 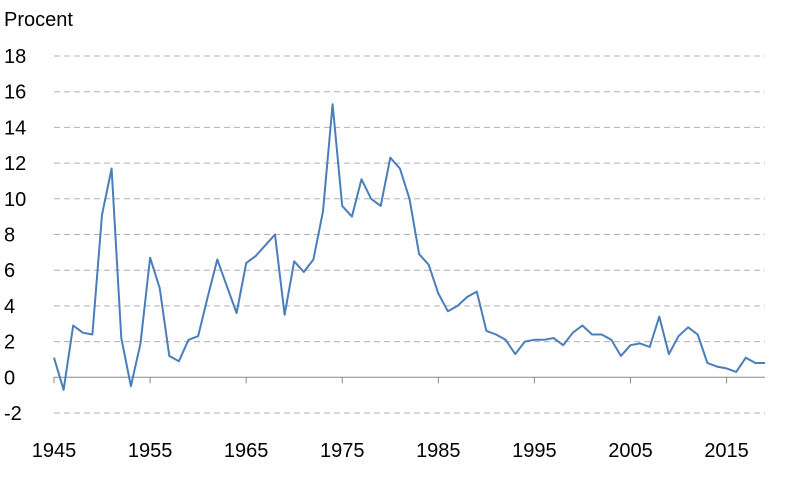 What do you see at coordinates (534, 451) in the screenshot?
I see `x-tick-label: 1995` at bounding box center [534, 451].